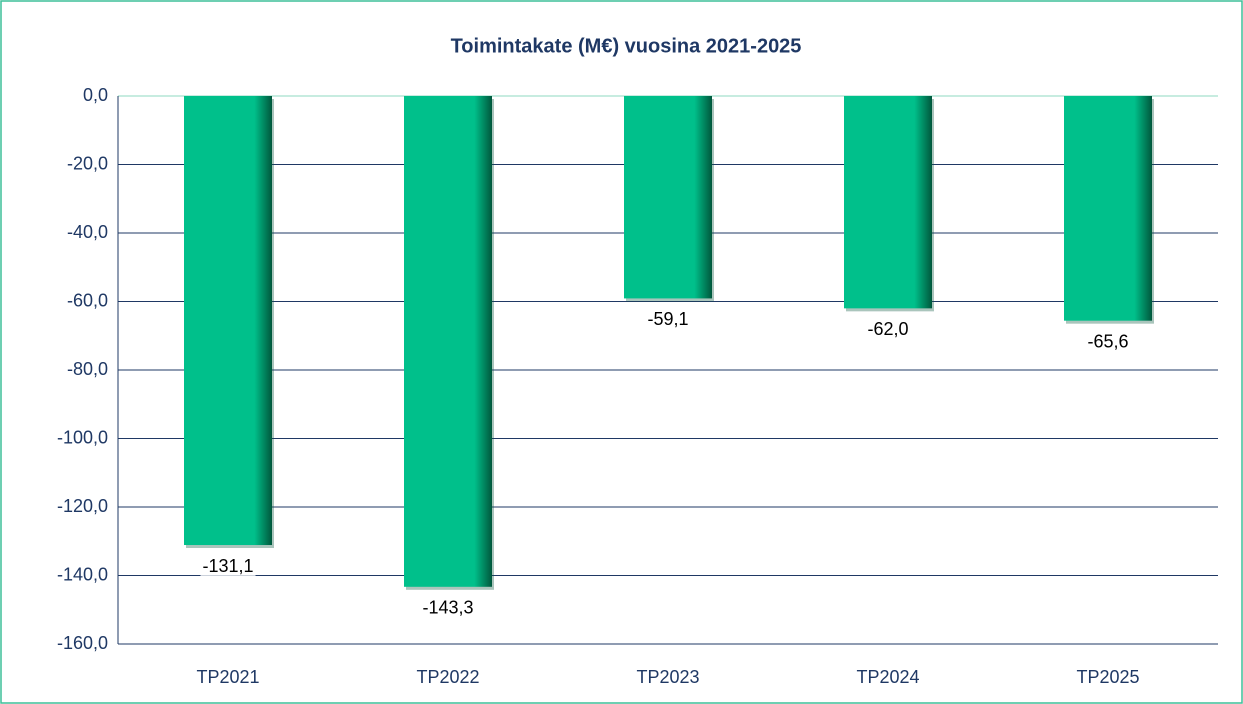  Describe the element at coordinates (447, 677) in the screenshot. I see `x-tick-label: TP2022` at that location.